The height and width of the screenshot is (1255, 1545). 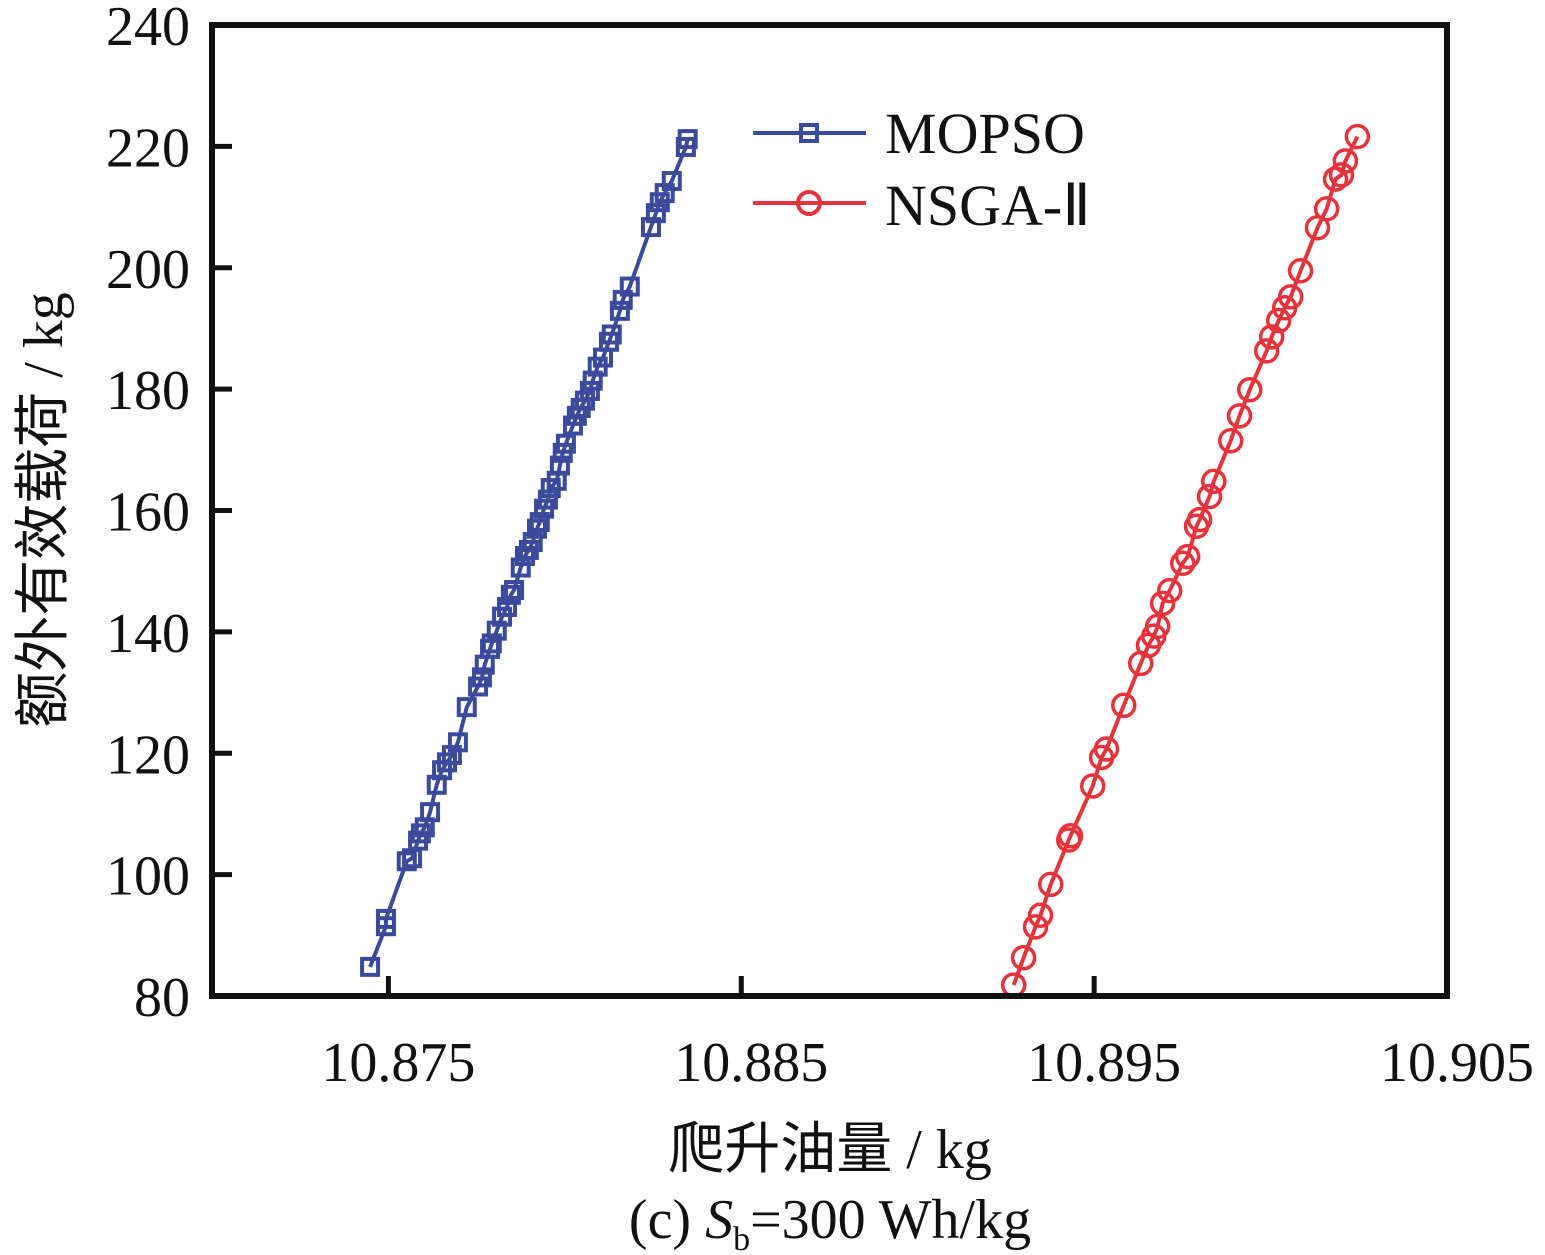 What do you see at coordinates (809, 133) in the screenshot?
I see `legend-marker-mopso` at bounding box center [809, 133].